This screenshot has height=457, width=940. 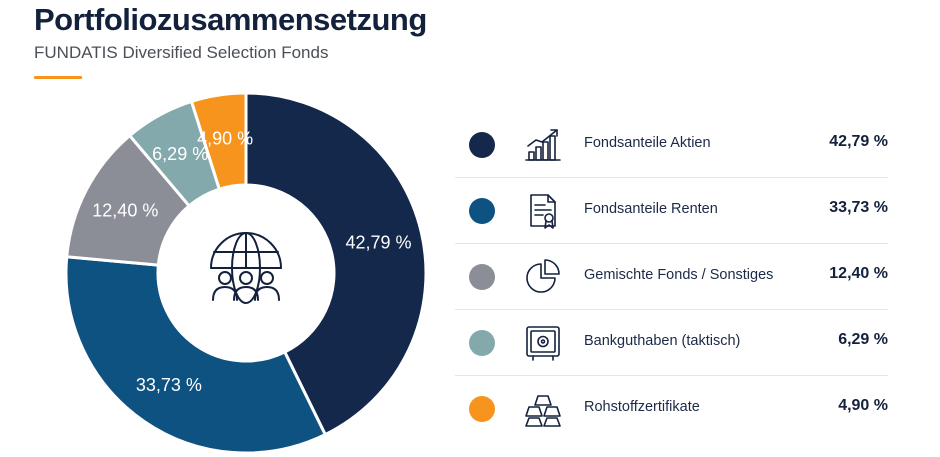 I want to click on growth-chart-icon, so click(x=543, y=145).